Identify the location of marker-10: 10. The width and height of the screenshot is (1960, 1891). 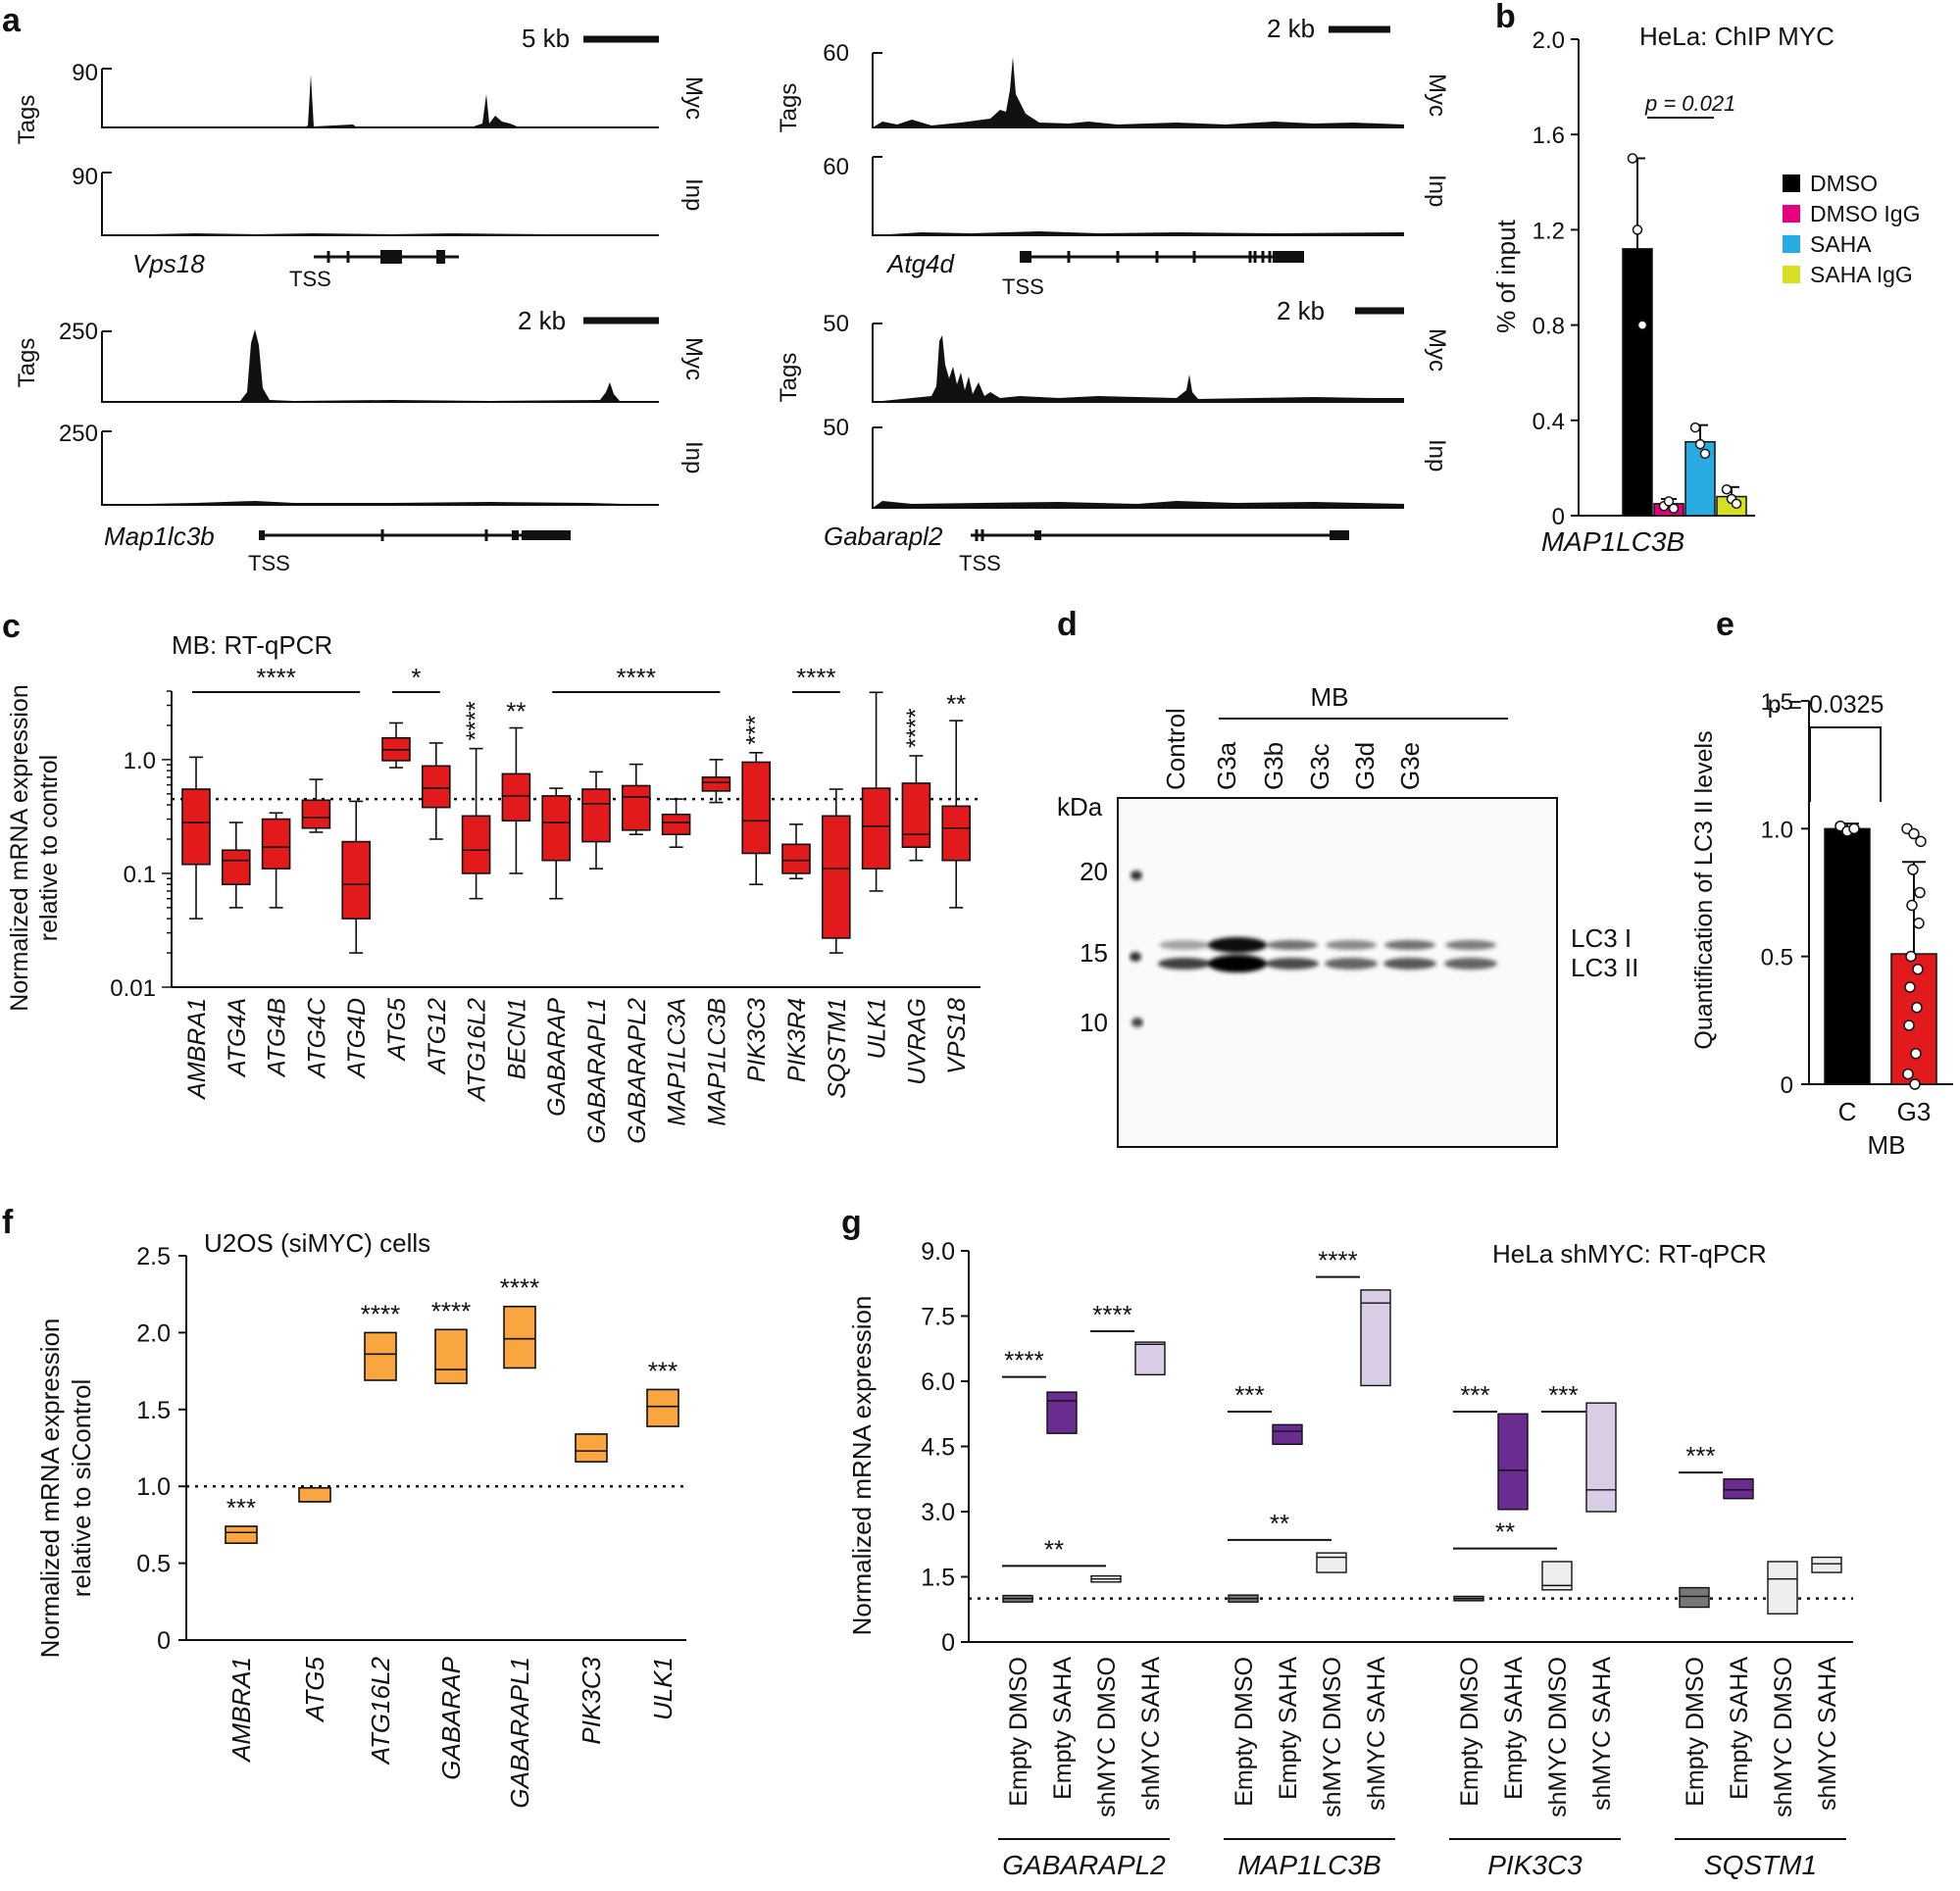
(1094, 1022).